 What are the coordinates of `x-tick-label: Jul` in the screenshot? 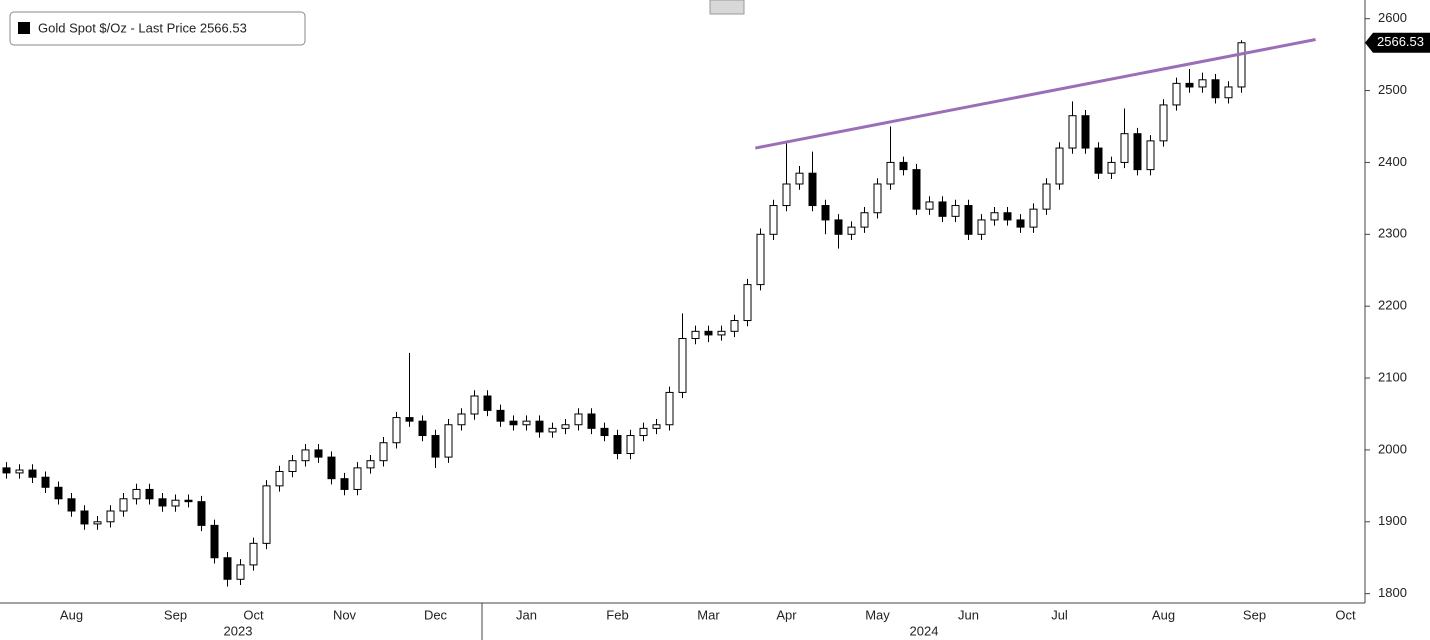 It's located at (1059, 614).